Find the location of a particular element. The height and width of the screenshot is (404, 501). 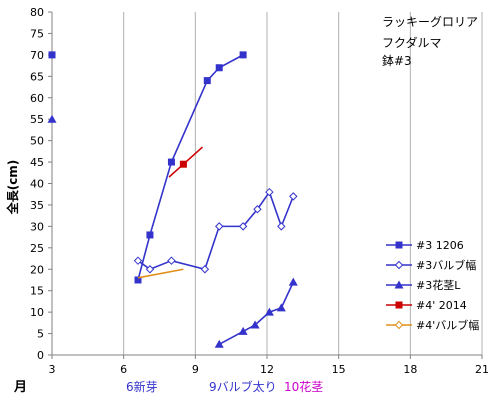

legend-item-2: #3花茎L is located at coordinates (423, 285).